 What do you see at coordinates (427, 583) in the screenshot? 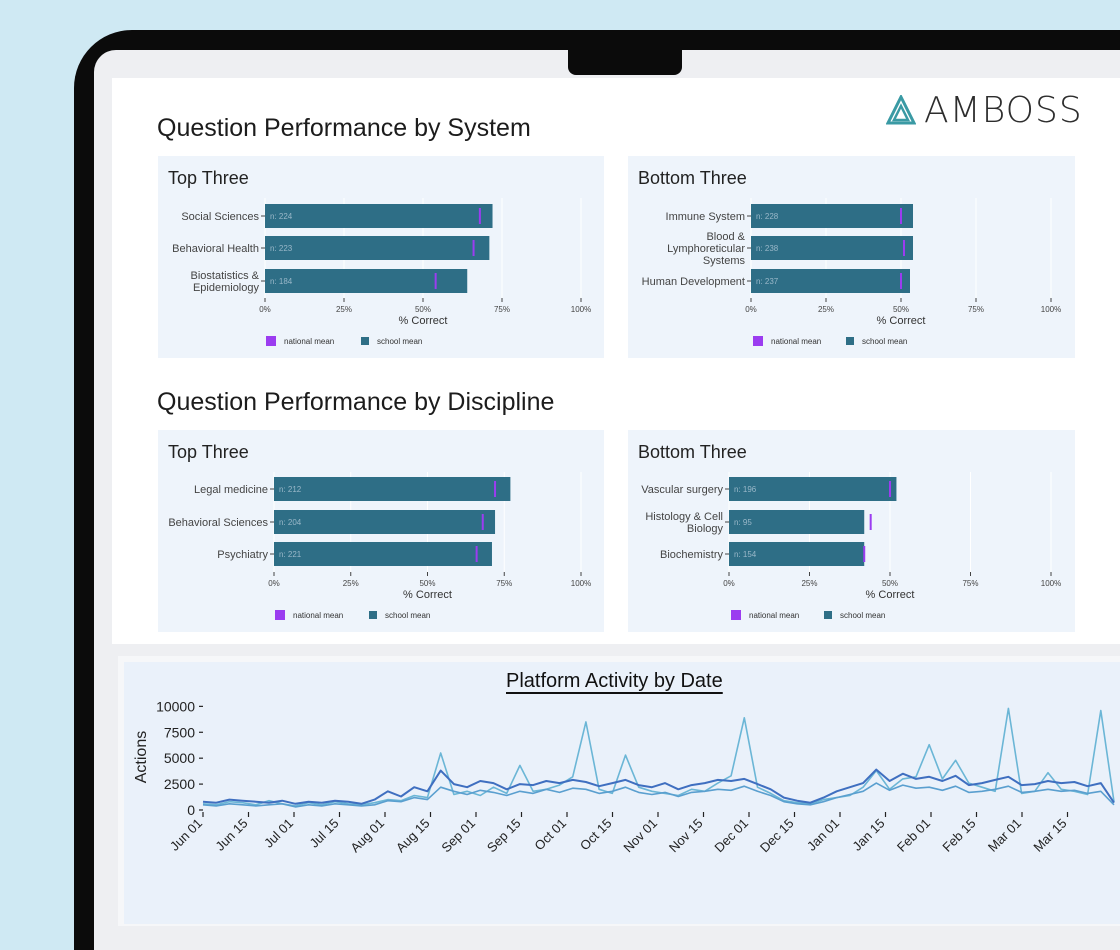
I see `x-tick-label: 50%` at bounding box center [427, 583].